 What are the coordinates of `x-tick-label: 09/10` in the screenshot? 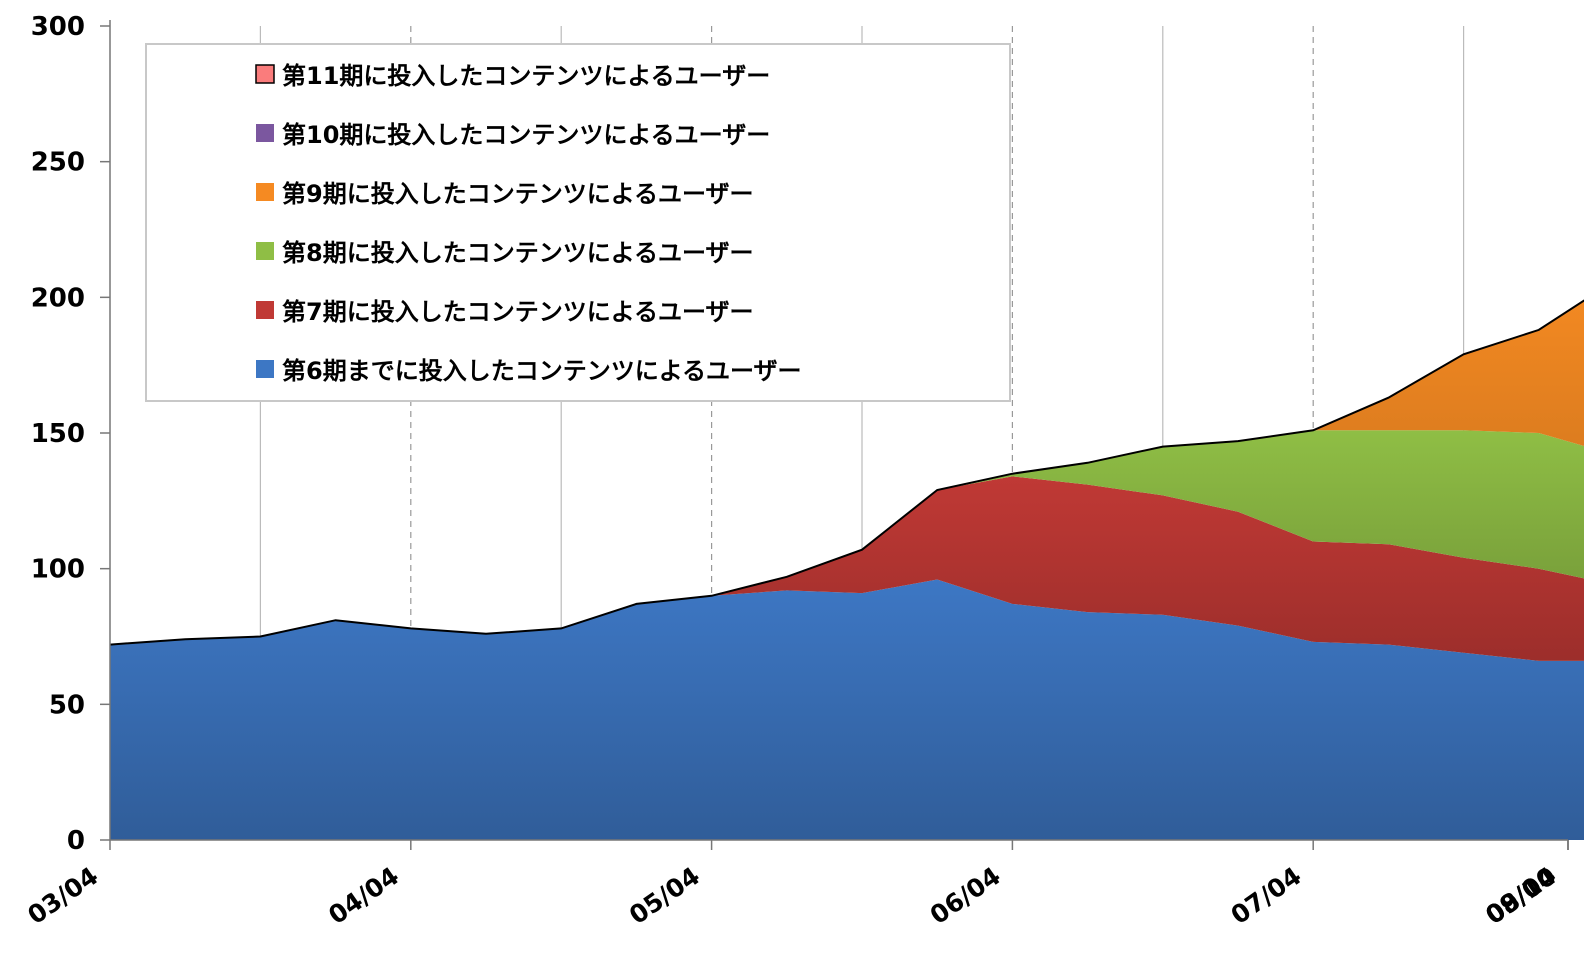 It's located at (1520, 895).